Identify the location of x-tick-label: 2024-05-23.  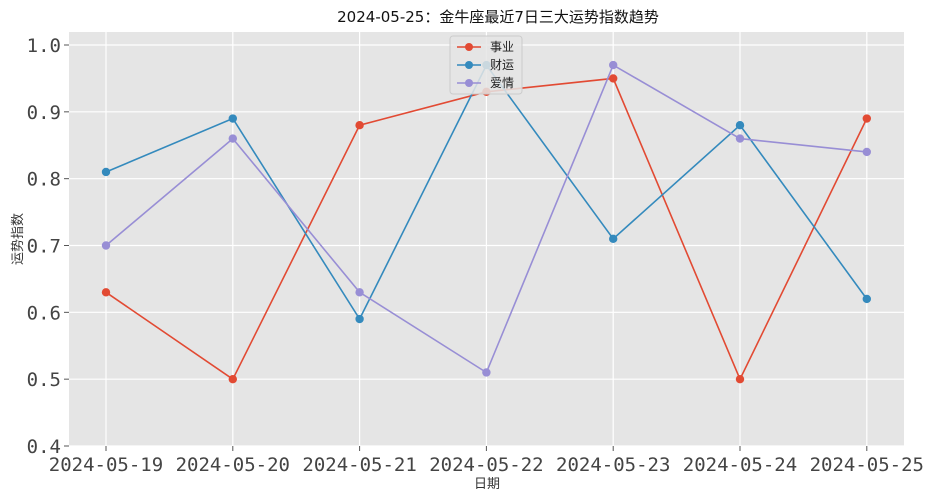
(613, 465).